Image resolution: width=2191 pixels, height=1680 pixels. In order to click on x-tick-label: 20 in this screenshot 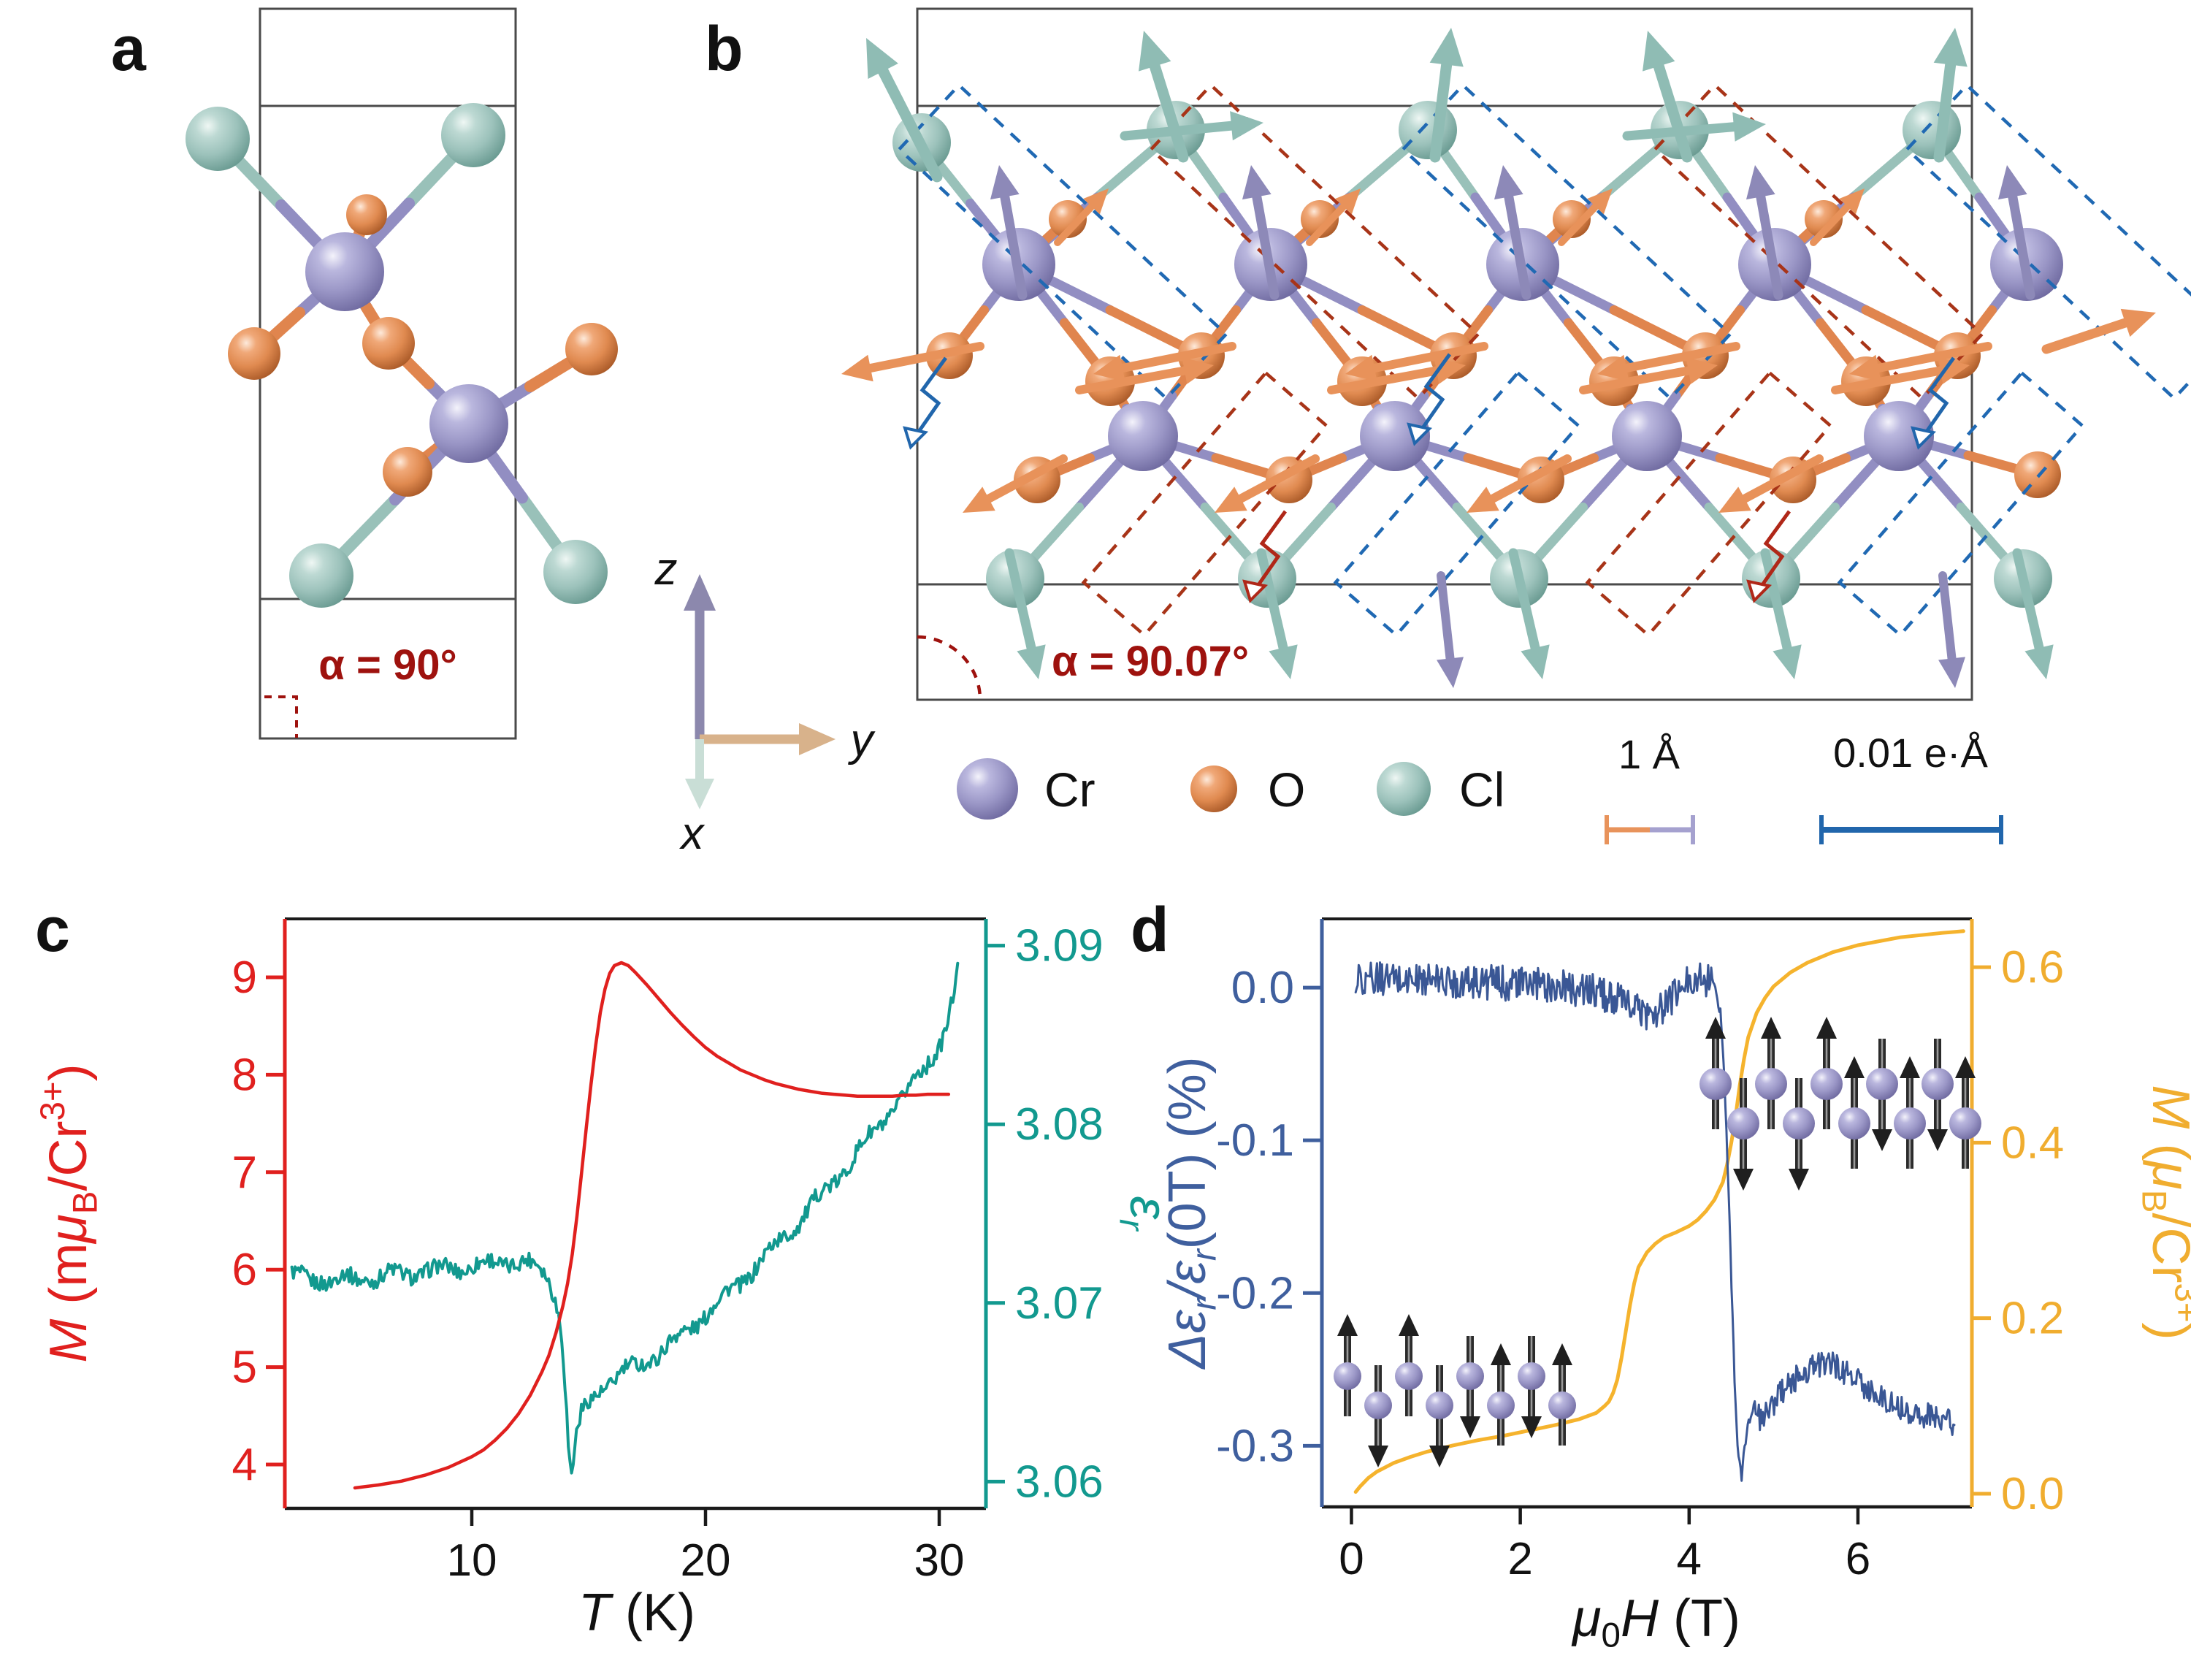, I will do `click(706, 1560)`.